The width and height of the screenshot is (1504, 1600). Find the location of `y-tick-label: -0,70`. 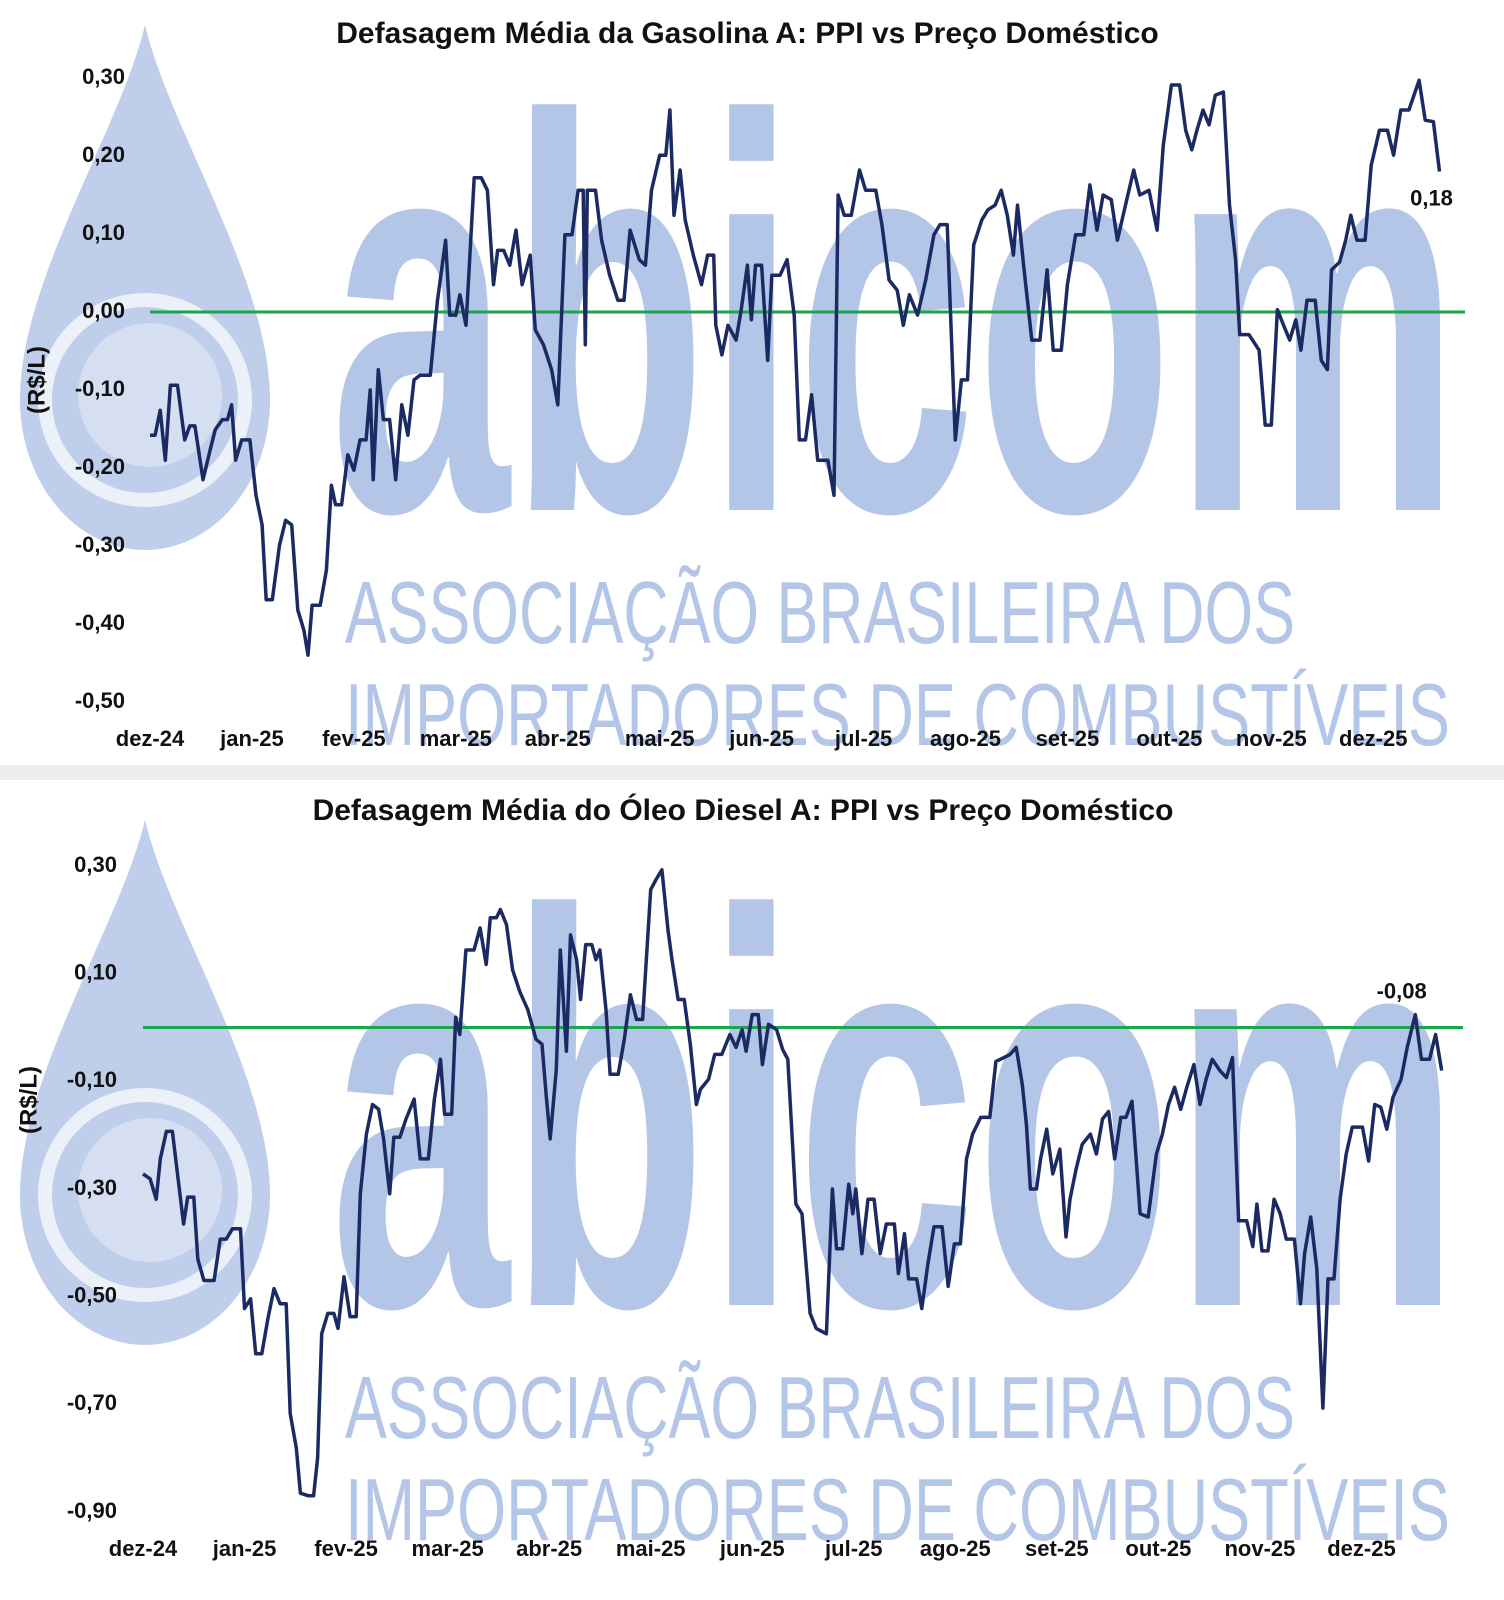

y-tick-label: -0,70 is located at coordinates (92, 1402).